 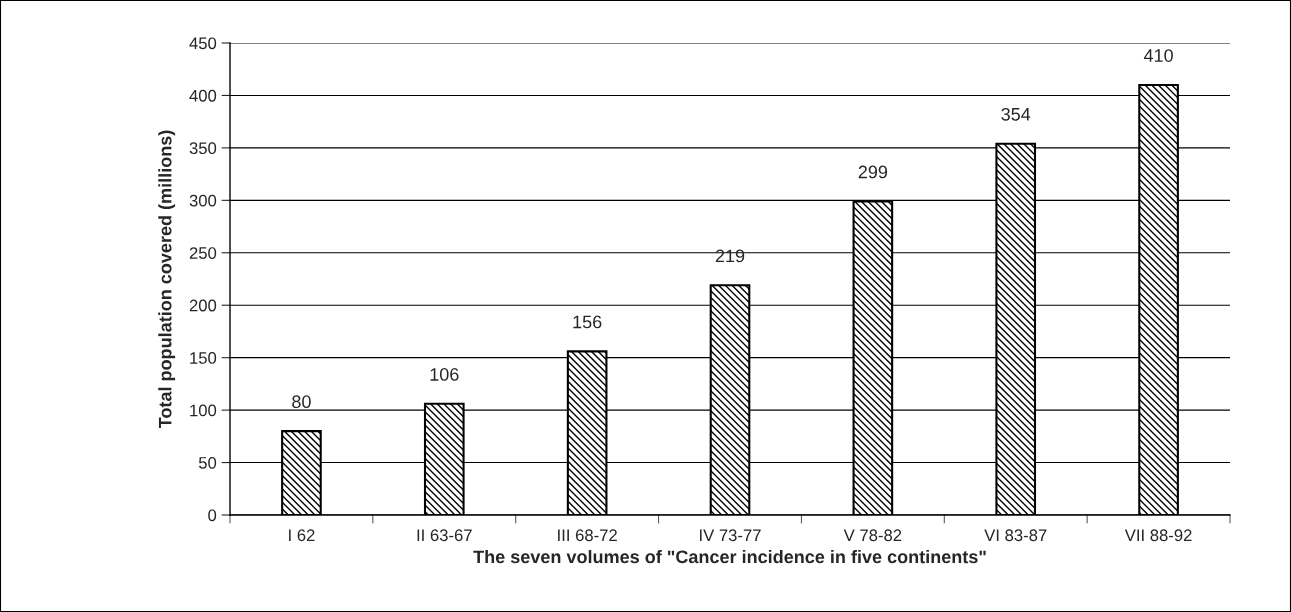 What do you see at coordinates (203, 200) in the screenshot?
I see `y-tick-label: 300` at bounding box center [203, 200].